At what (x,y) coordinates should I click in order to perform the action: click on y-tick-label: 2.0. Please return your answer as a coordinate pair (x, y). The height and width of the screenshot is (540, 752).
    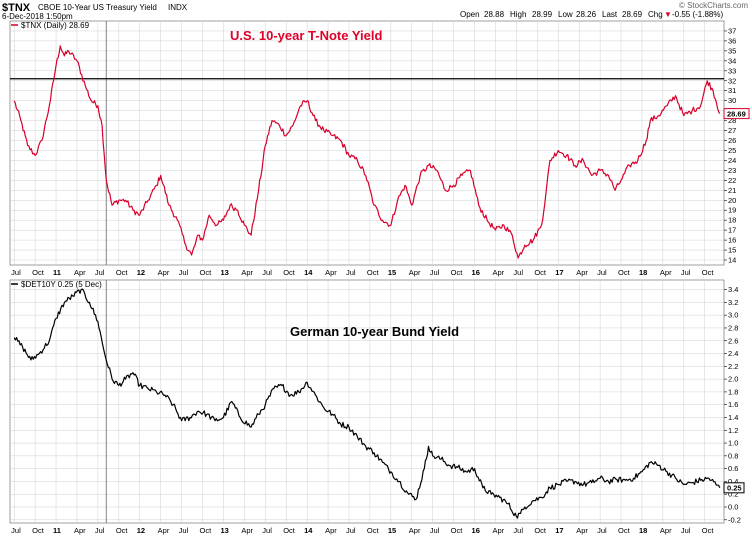
    Looking at the image, I should click on (733, 379).